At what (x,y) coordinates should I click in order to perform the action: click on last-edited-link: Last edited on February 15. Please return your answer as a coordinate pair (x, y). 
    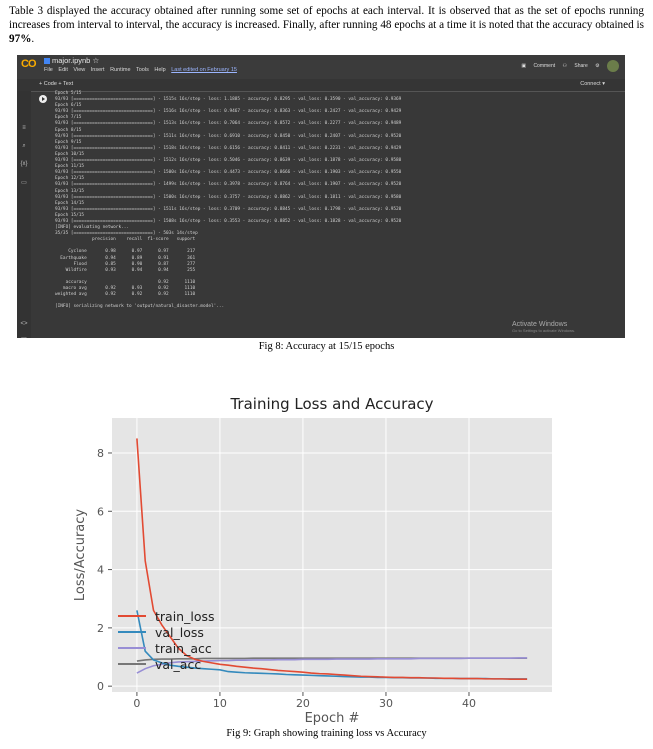
    Looking at the image, I should click on (204, 70).